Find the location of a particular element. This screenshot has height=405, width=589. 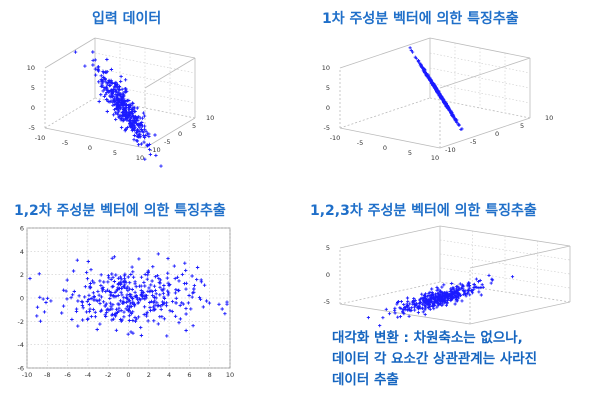

grid-line is located at coordinates (505, 278).